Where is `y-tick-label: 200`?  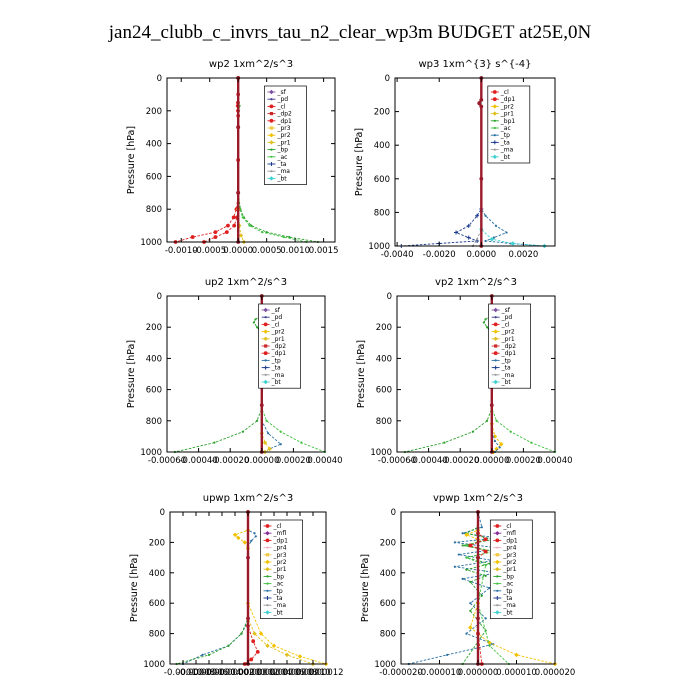
y-tick-label: 200 is located at coordinates (154, 112).